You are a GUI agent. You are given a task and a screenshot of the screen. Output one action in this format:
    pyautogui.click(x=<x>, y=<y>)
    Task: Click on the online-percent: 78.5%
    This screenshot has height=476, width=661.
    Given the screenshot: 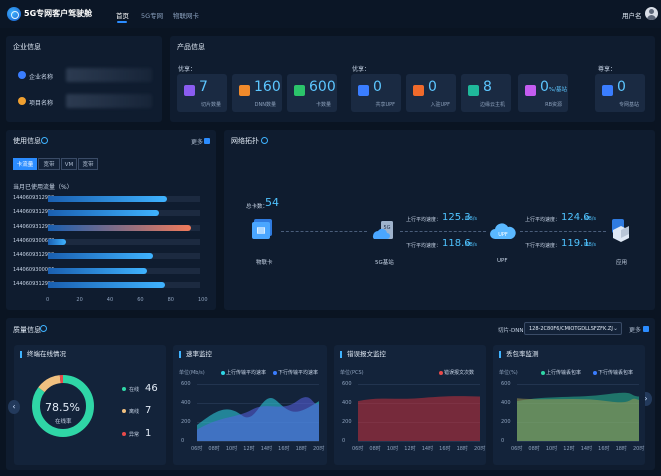 What is the action you would take?
    pyautogui.click(x=62, y=407)
    